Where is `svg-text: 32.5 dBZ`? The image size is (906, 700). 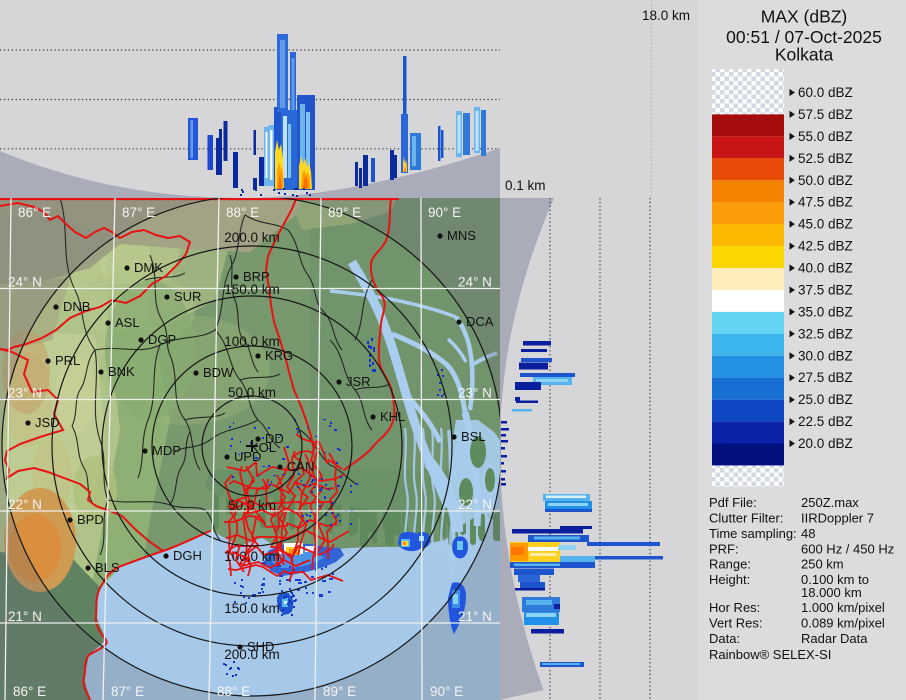 svg-text: 32.5 dBZ is located at coordinates (825, 333).